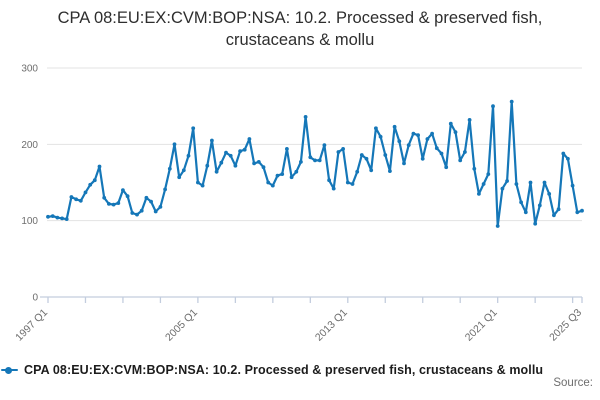 This screenshot has height=400, width=600. I want to click on x-axis-tick-label: 2005 Q1, so click(181, 325).